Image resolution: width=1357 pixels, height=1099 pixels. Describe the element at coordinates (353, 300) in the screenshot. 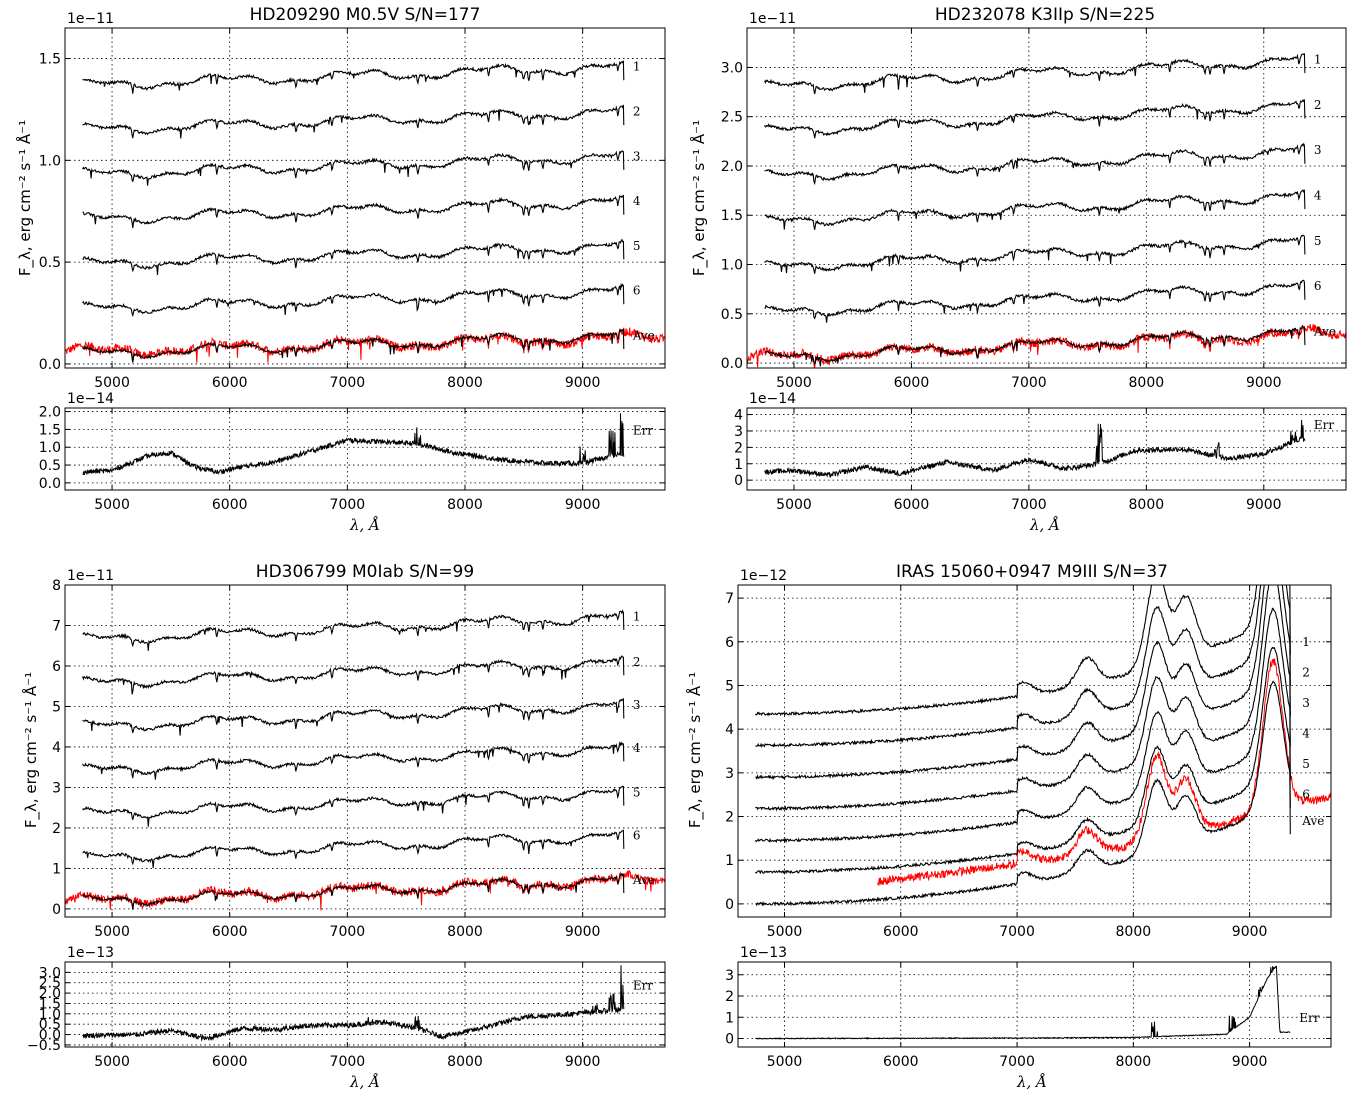

I see `series-6-line` at that location.